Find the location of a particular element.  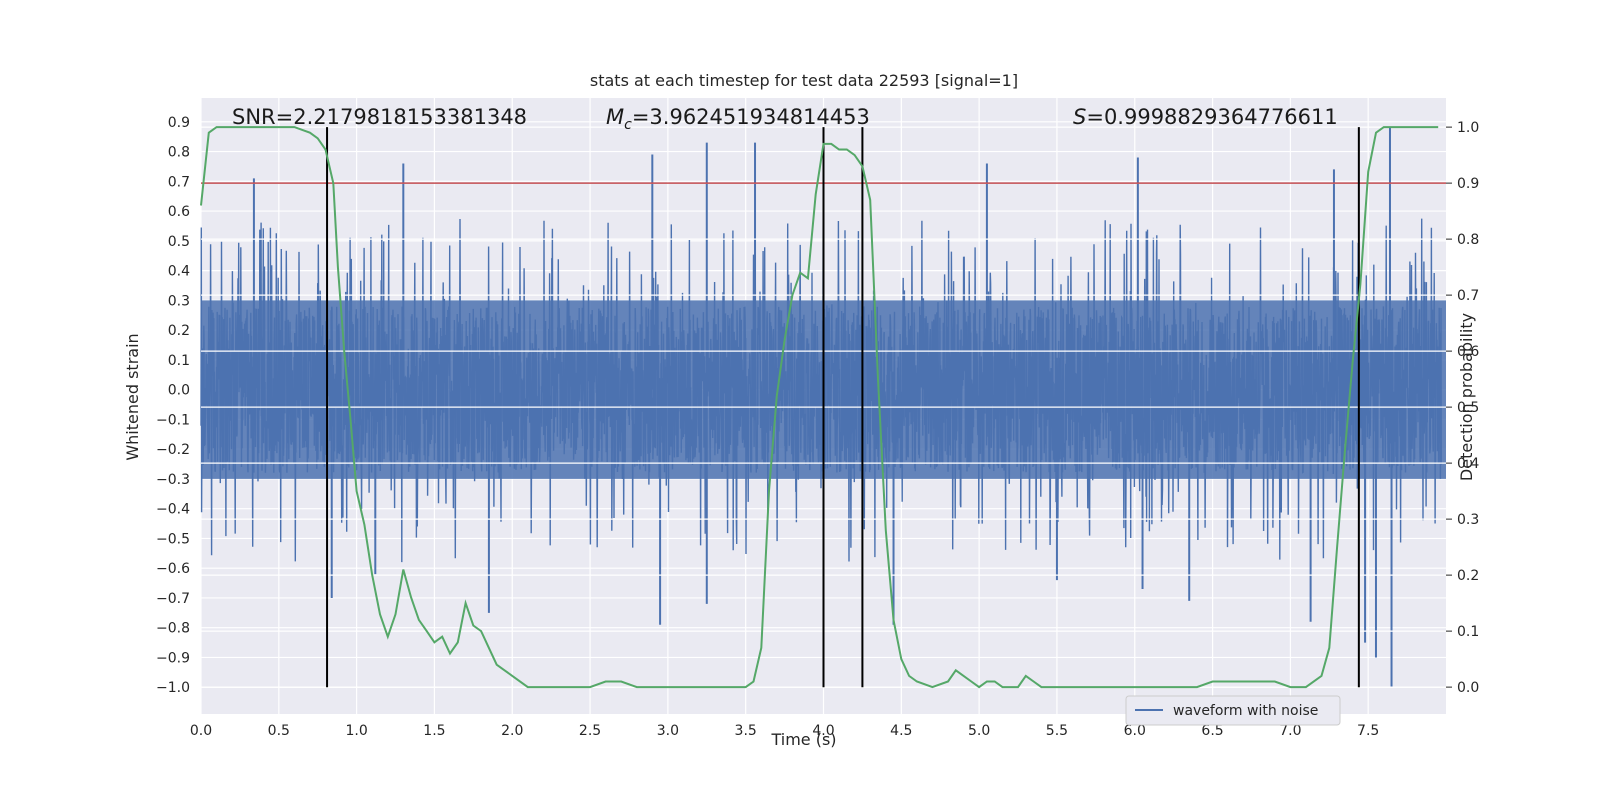

chirp-mass-annotation: Mc=3.962451934814453 is located at coordinates (738, 119).